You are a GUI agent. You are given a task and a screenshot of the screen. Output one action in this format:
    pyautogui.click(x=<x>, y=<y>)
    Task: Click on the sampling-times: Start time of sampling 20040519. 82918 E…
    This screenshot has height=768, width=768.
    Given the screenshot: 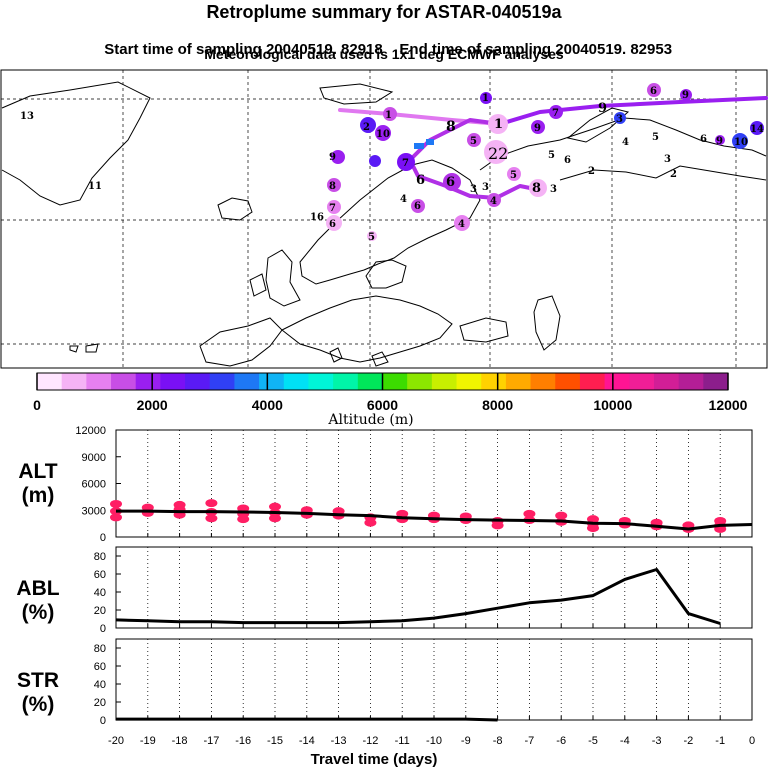 What is the action you would take?
    pyautogui.click(x=384, y=41)
    